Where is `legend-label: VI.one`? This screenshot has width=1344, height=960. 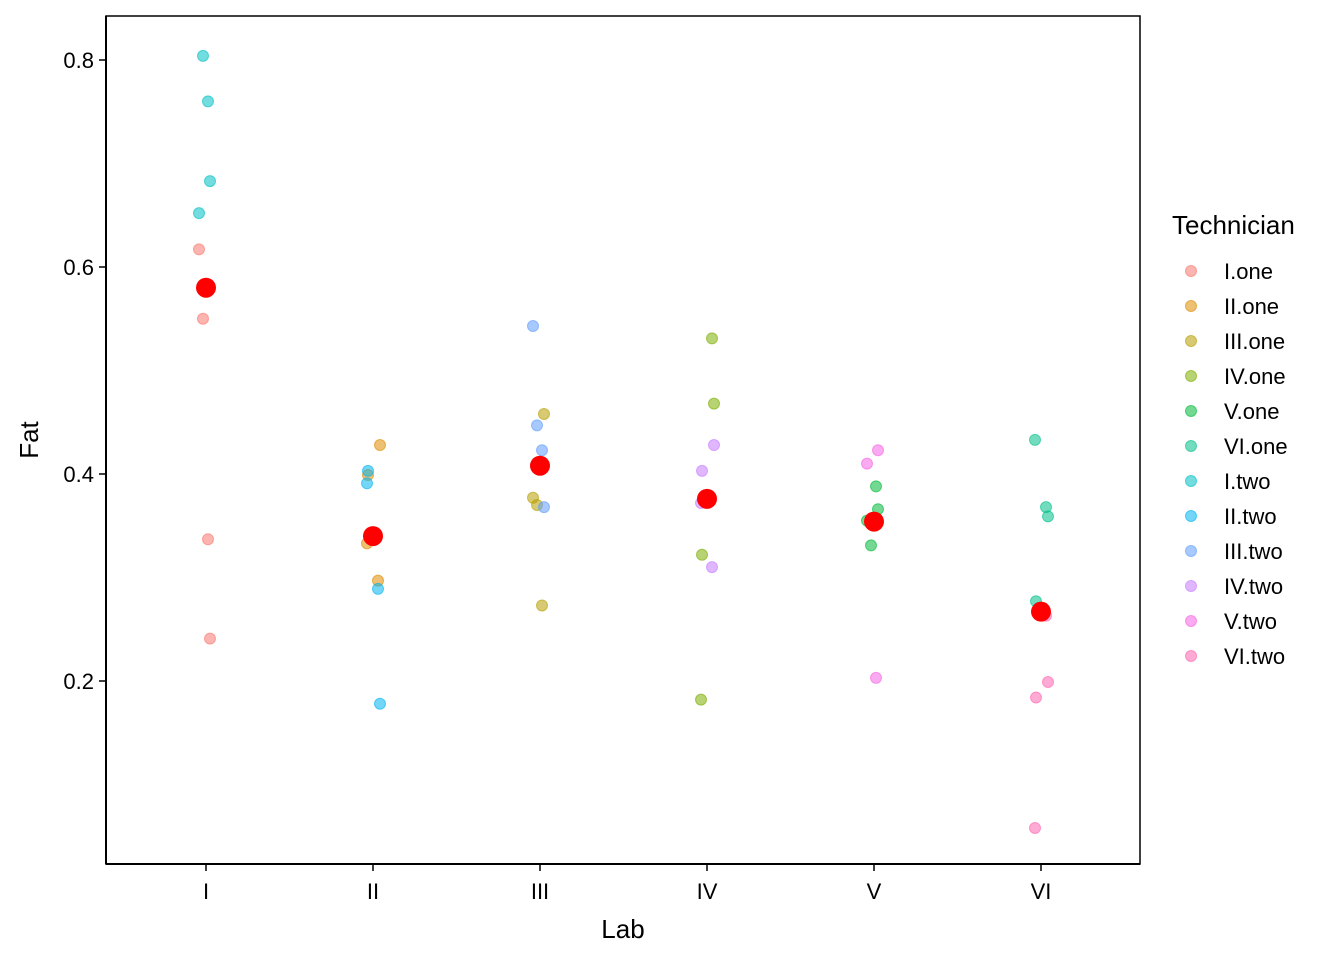
legend-label: VI.one is located at coordinates (1256, 446).